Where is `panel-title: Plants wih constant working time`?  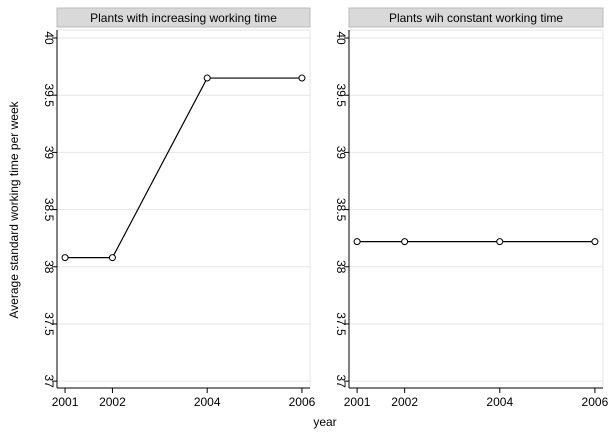 panel-title: Plants wih constant working time is located at coordinates (476, 18).